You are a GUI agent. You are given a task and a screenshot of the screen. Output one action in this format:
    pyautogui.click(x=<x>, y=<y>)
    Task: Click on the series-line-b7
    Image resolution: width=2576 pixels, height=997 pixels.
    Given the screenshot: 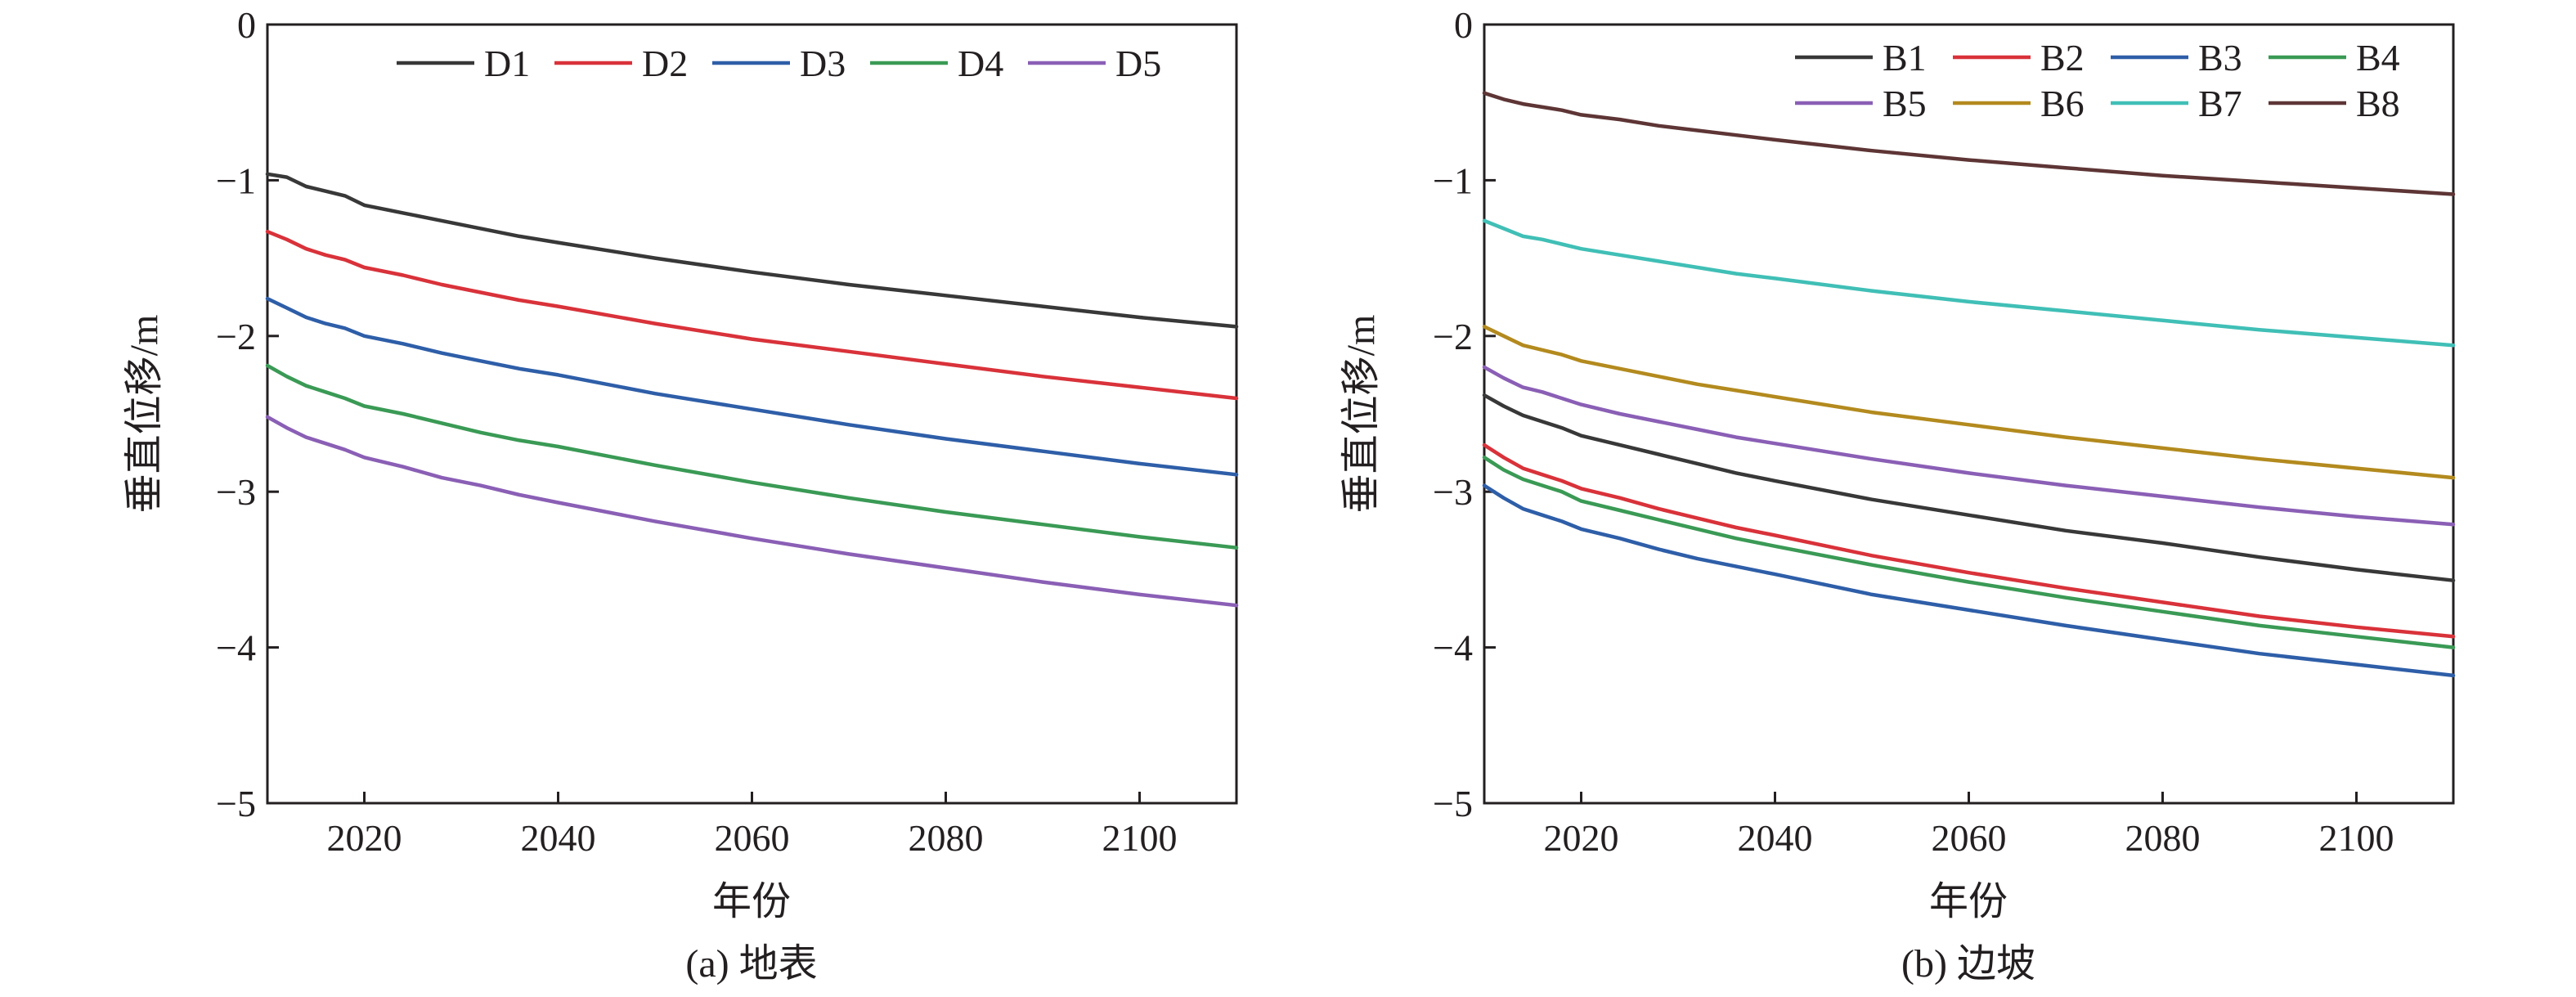 What is the action you would take?
    pyautogui.click(x=1969, y=283)
    